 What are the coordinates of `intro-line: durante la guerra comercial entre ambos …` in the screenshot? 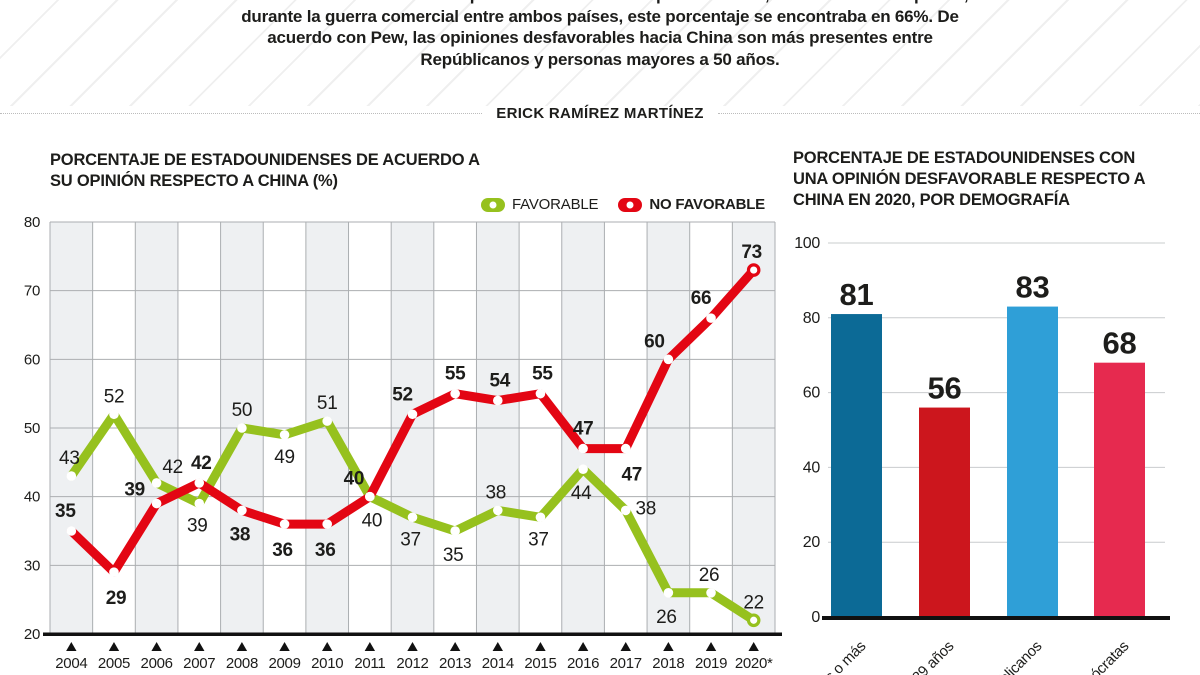 It's located at (600, 16).